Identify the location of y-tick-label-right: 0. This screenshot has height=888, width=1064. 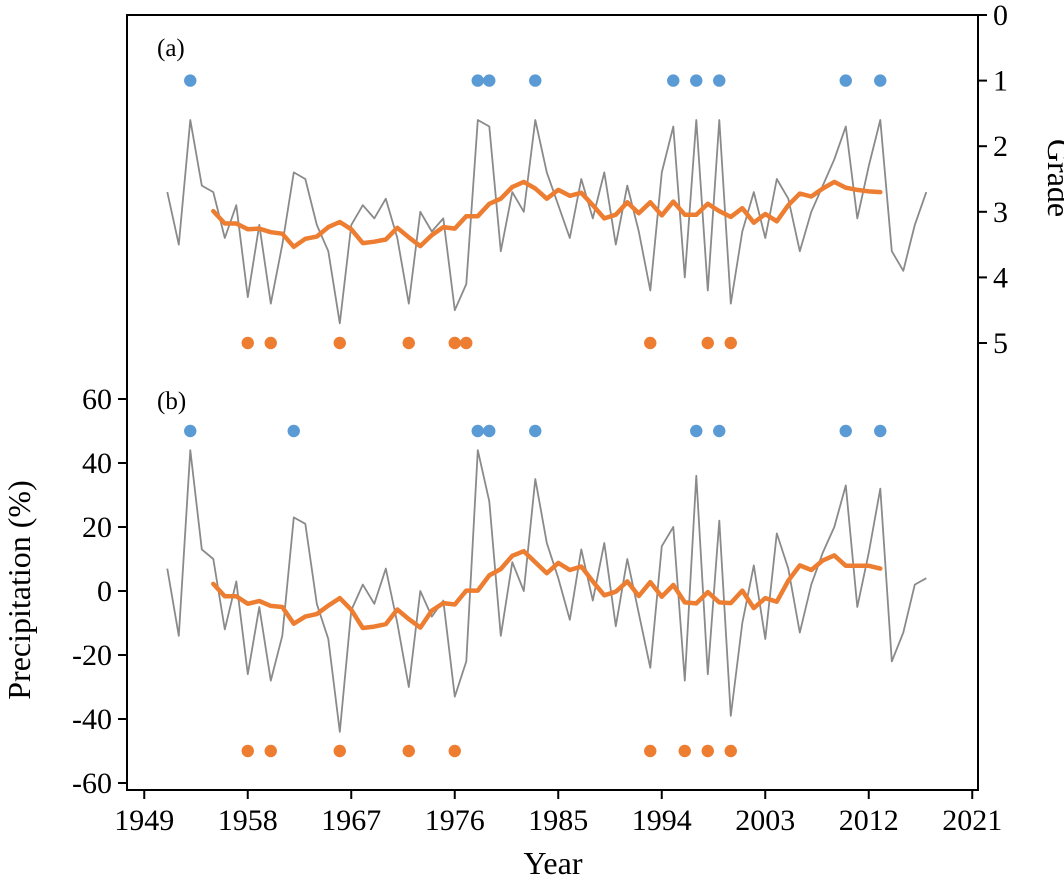
(1000, 16).